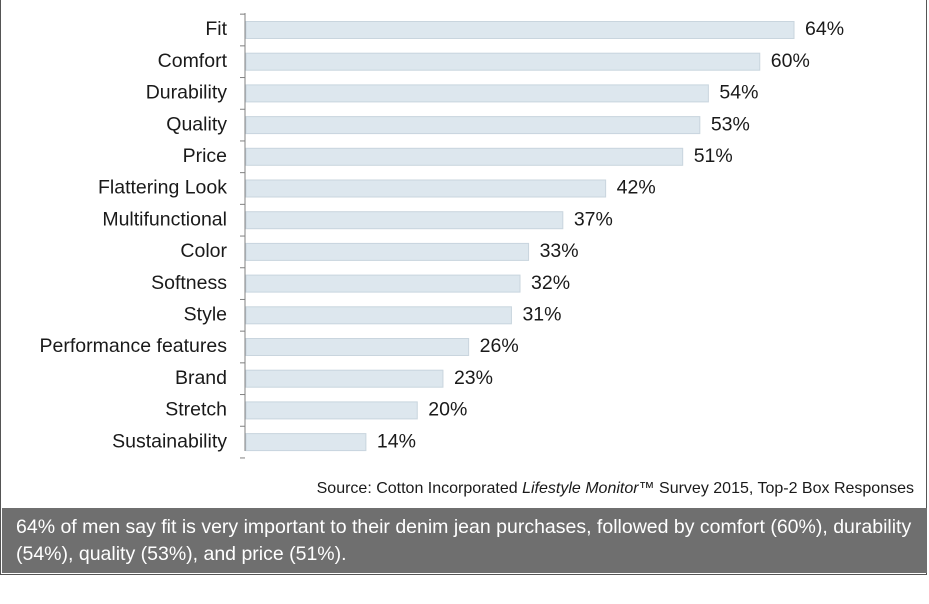  Describe the element at coordinates (593, 219) in the screenshot. I see `data-label: 37%` at that location.